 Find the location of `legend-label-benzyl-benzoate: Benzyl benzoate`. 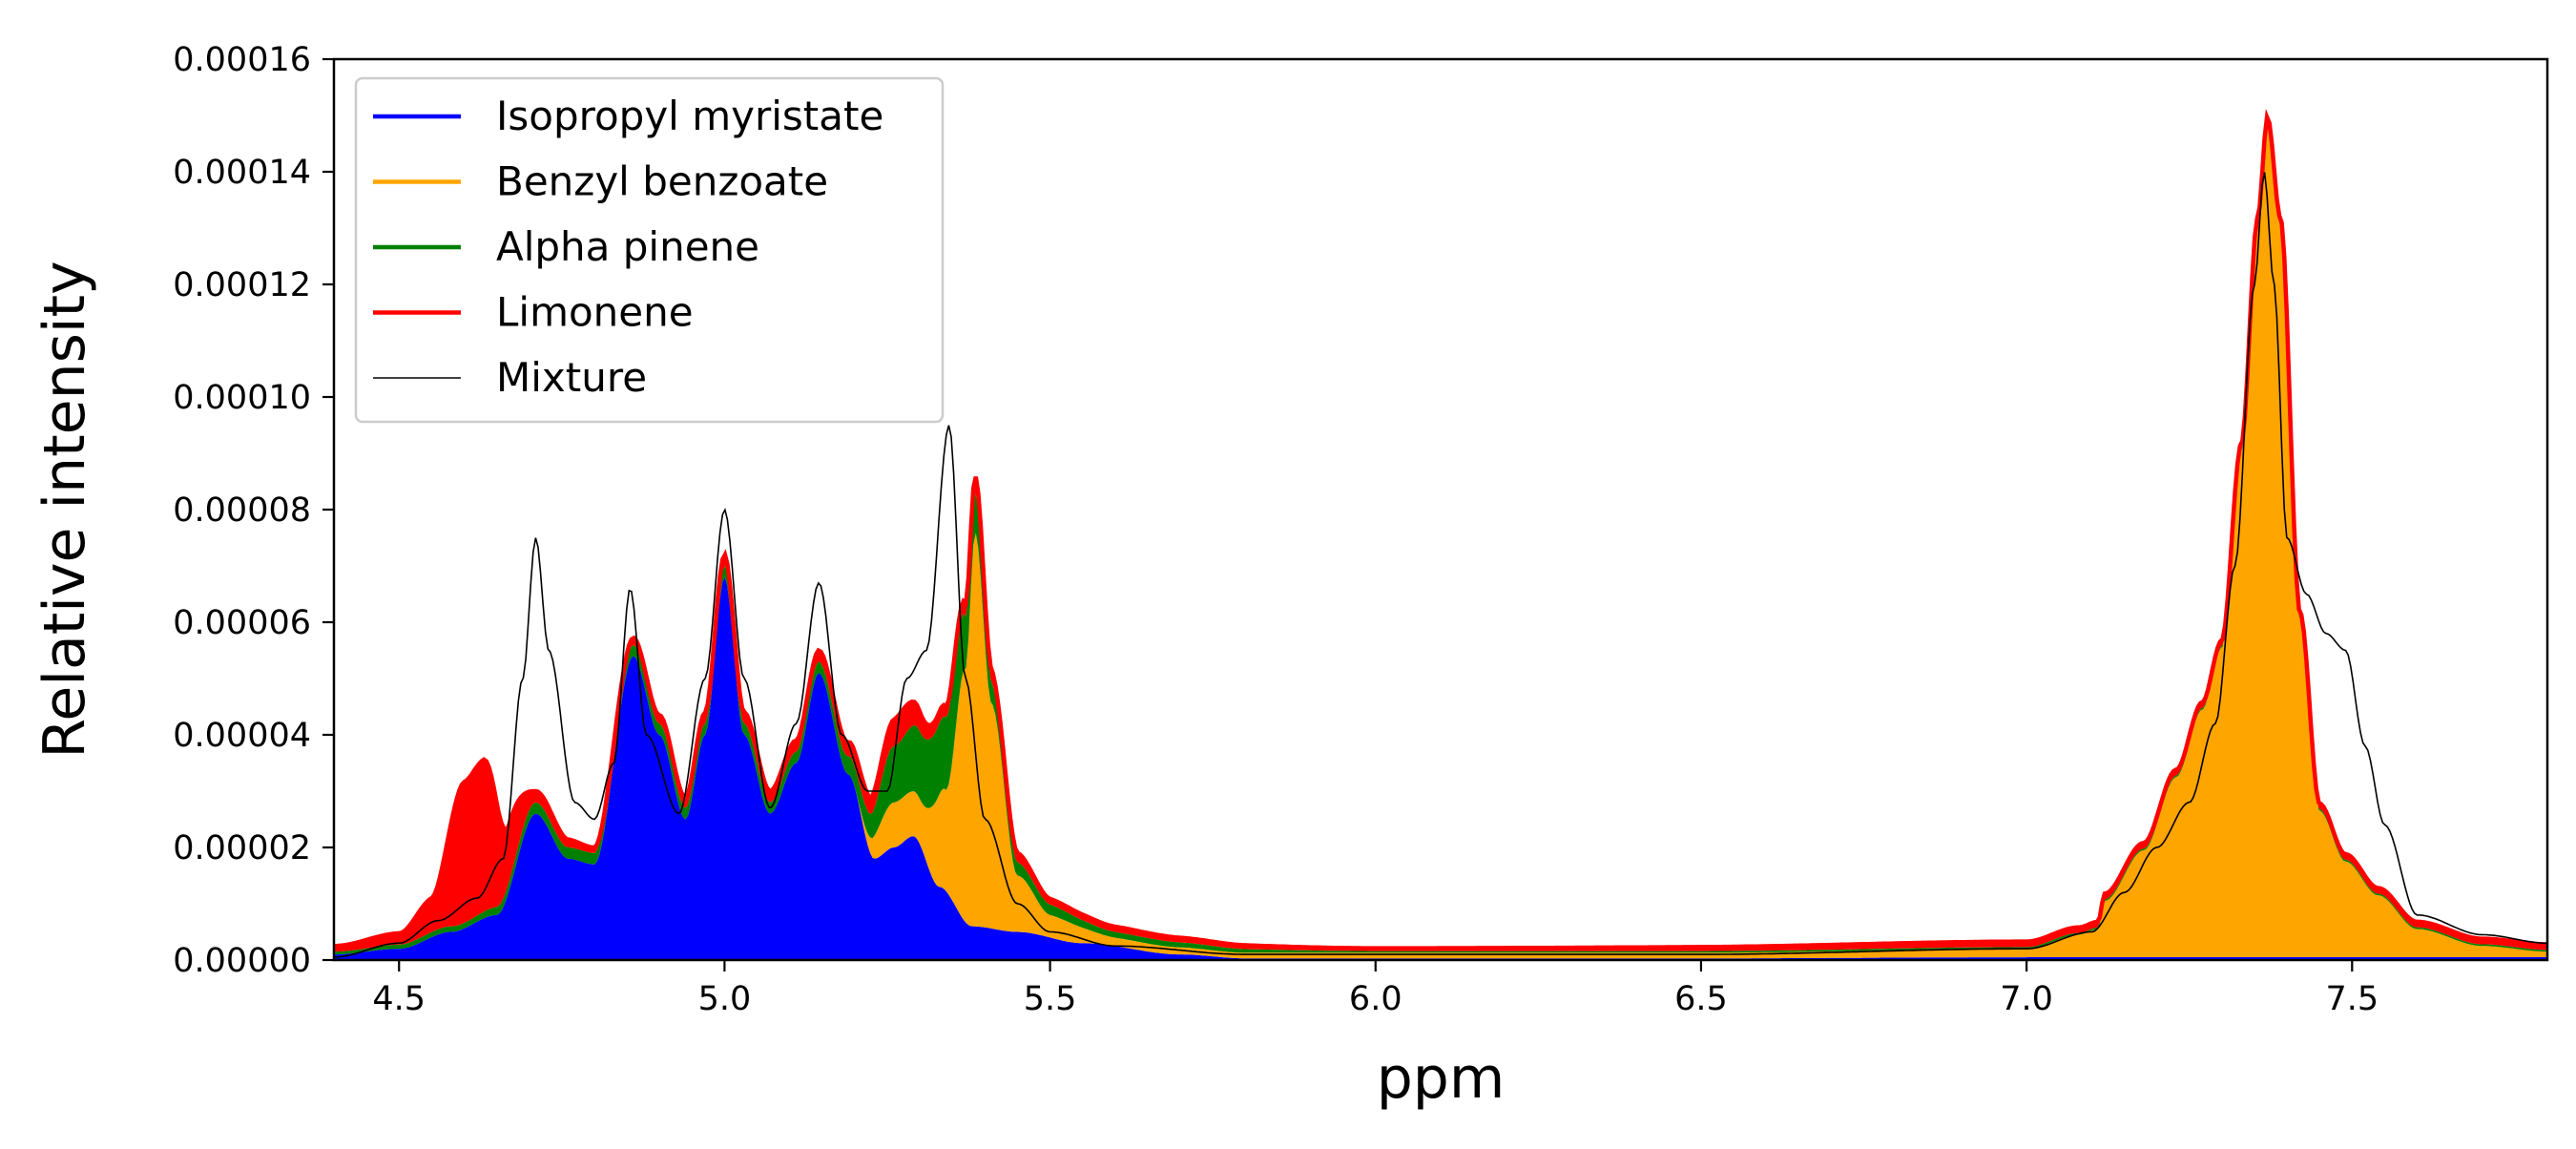

legend-label-benzyl-benzoate: Benzyl benzoate is located at coordinates (662, 181).